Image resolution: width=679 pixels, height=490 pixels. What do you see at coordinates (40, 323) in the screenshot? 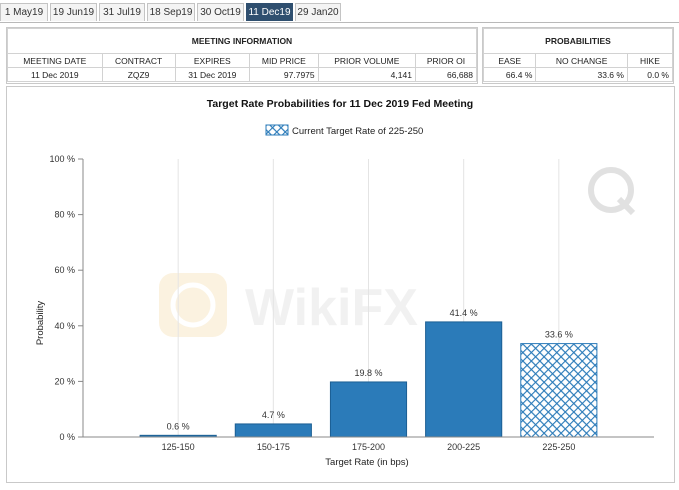
I see `y-axis-label: Probability` at bounding box center [40, 323].